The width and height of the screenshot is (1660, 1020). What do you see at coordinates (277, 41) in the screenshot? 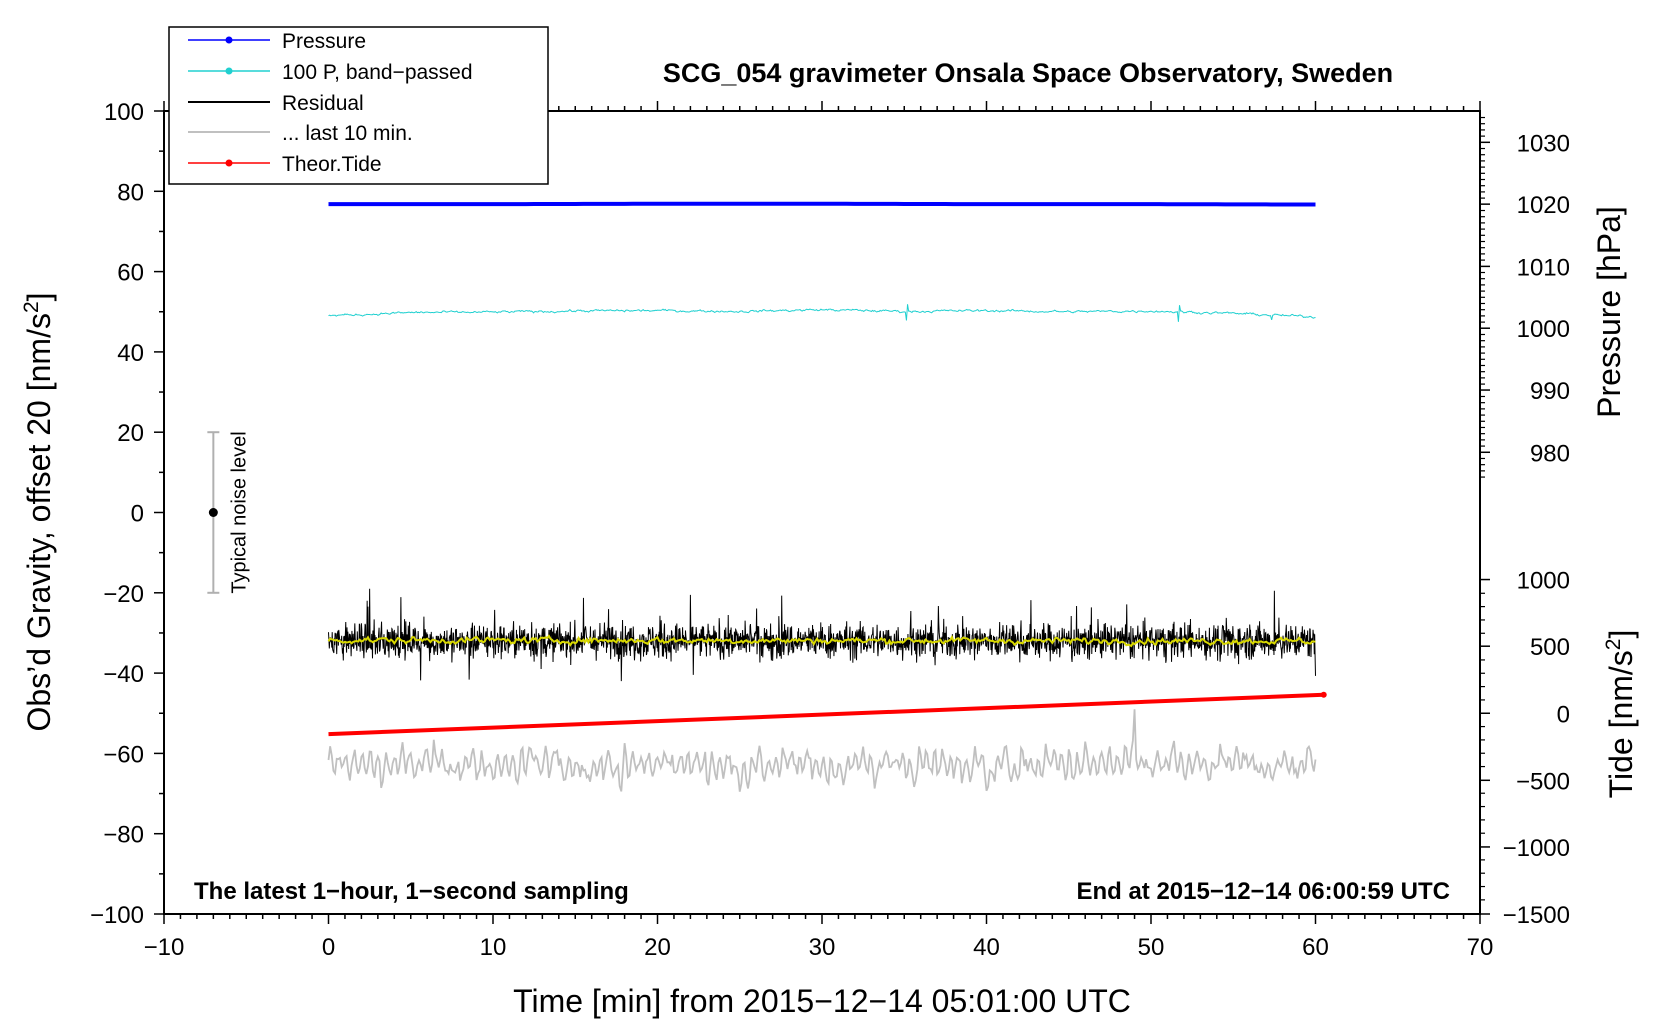
I see `legend-item-pressure: Pressure` at bounding box center [277, 41].